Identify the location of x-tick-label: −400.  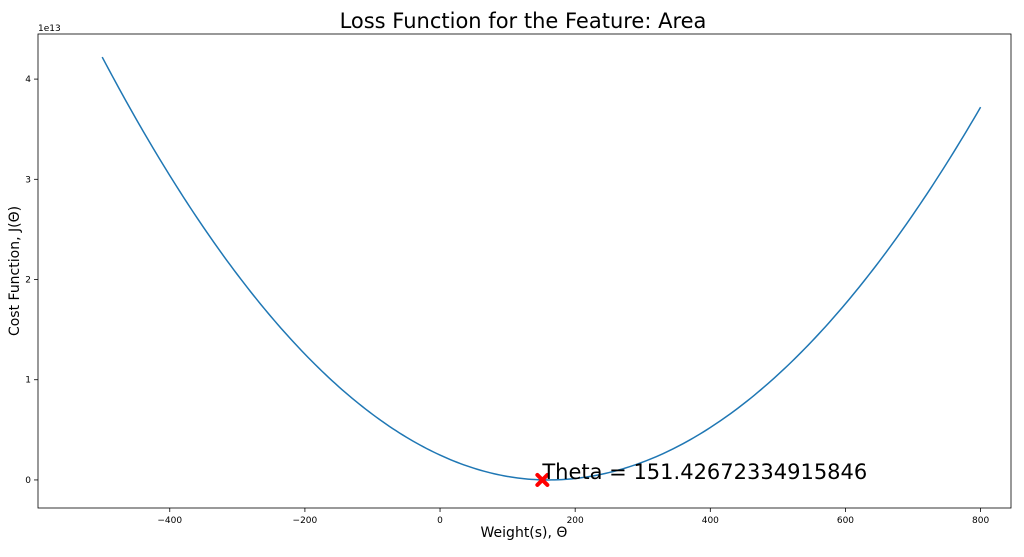
(169, 521).